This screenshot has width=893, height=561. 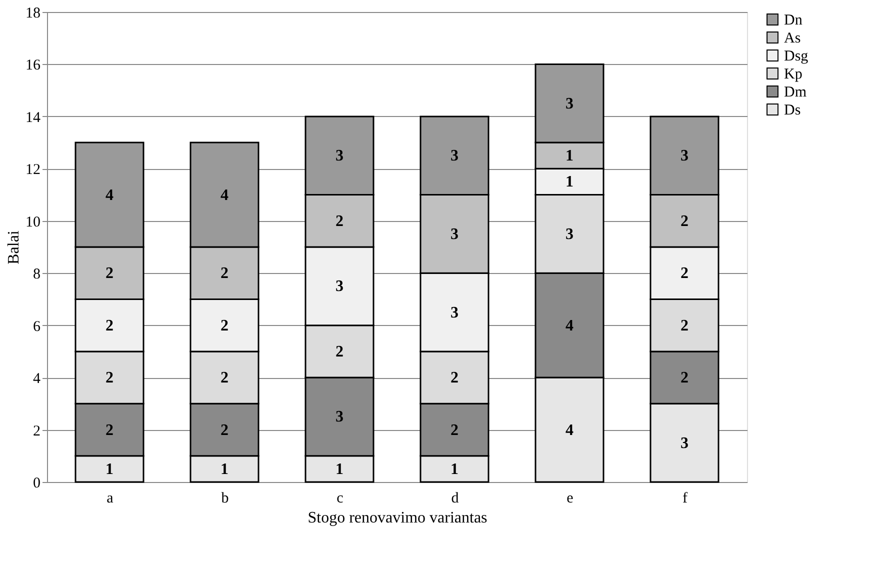 I want to click on legend-label: Ds, so click(x=792, y=110).